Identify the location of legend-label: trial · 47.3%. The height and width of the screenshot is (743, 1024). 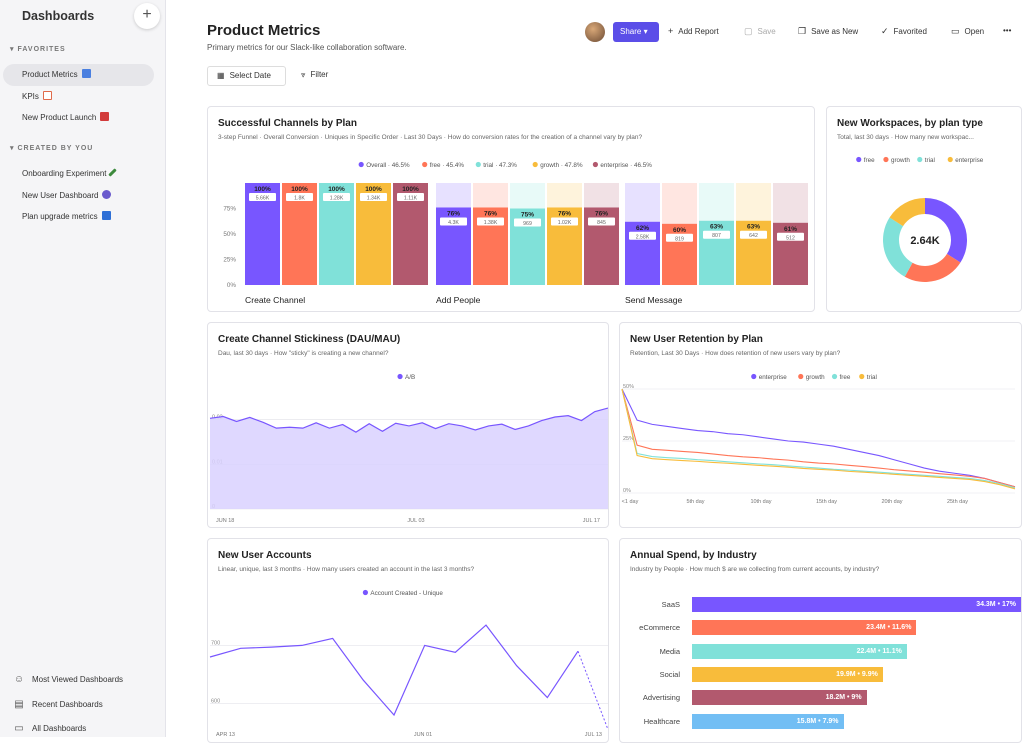
(500, 165).